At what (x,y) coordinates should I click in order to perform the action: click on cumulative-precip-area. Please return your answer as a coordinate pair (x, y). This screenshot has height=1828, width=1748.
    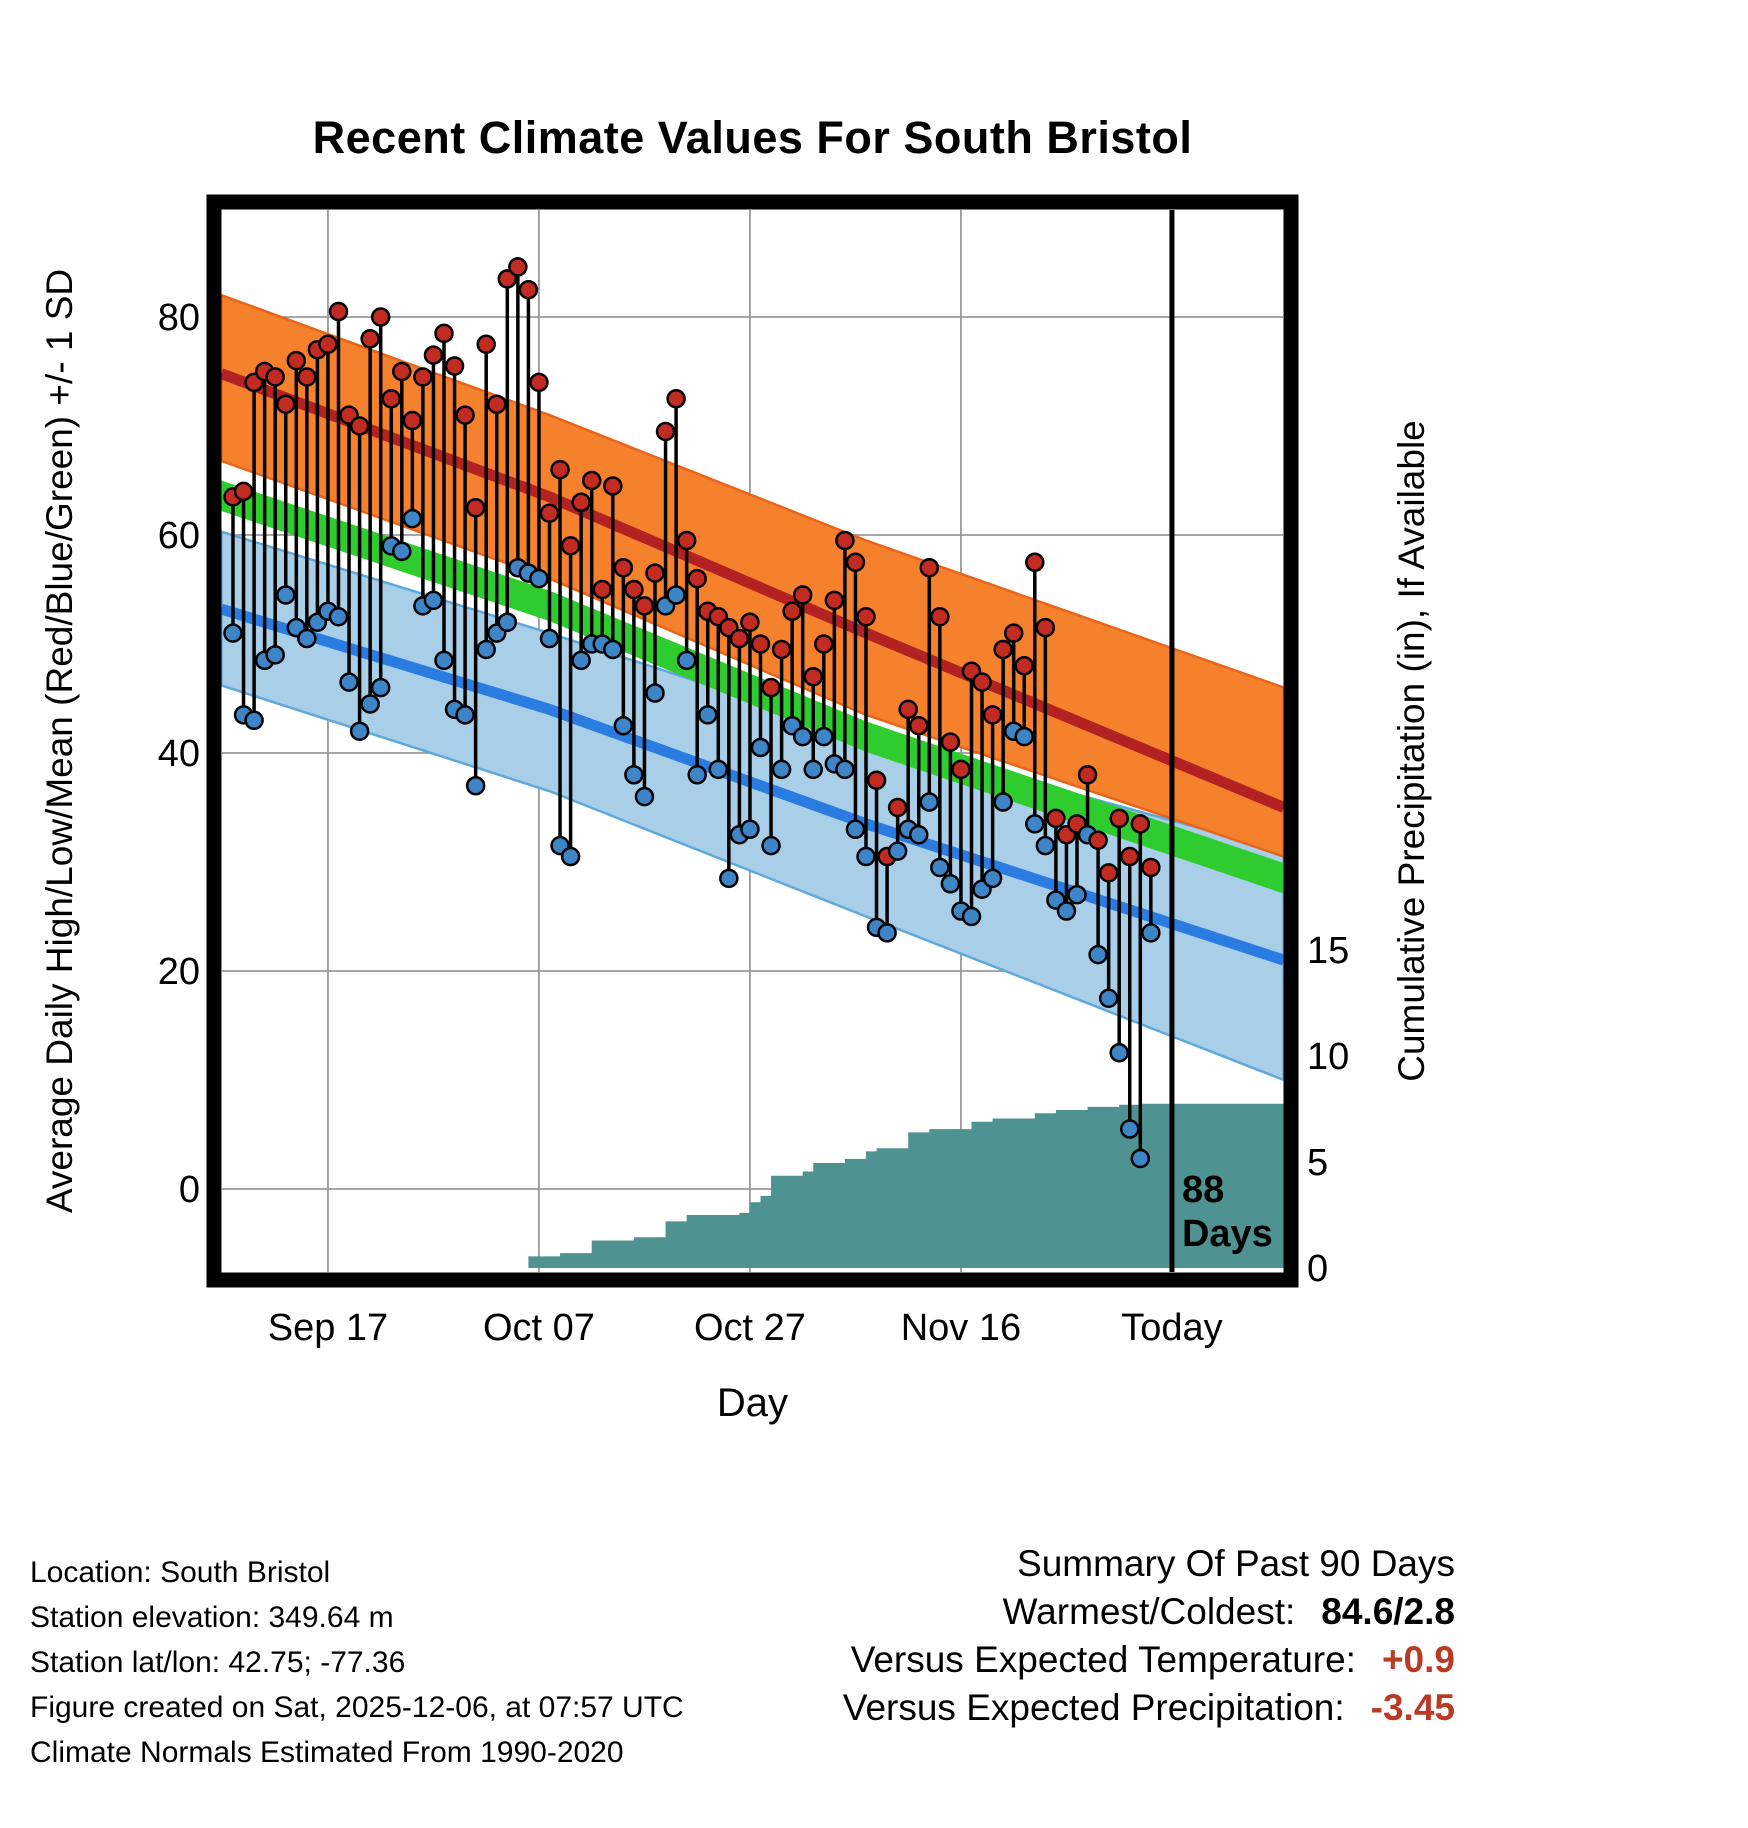
    Looking at the image, I should click on (906, 1185).